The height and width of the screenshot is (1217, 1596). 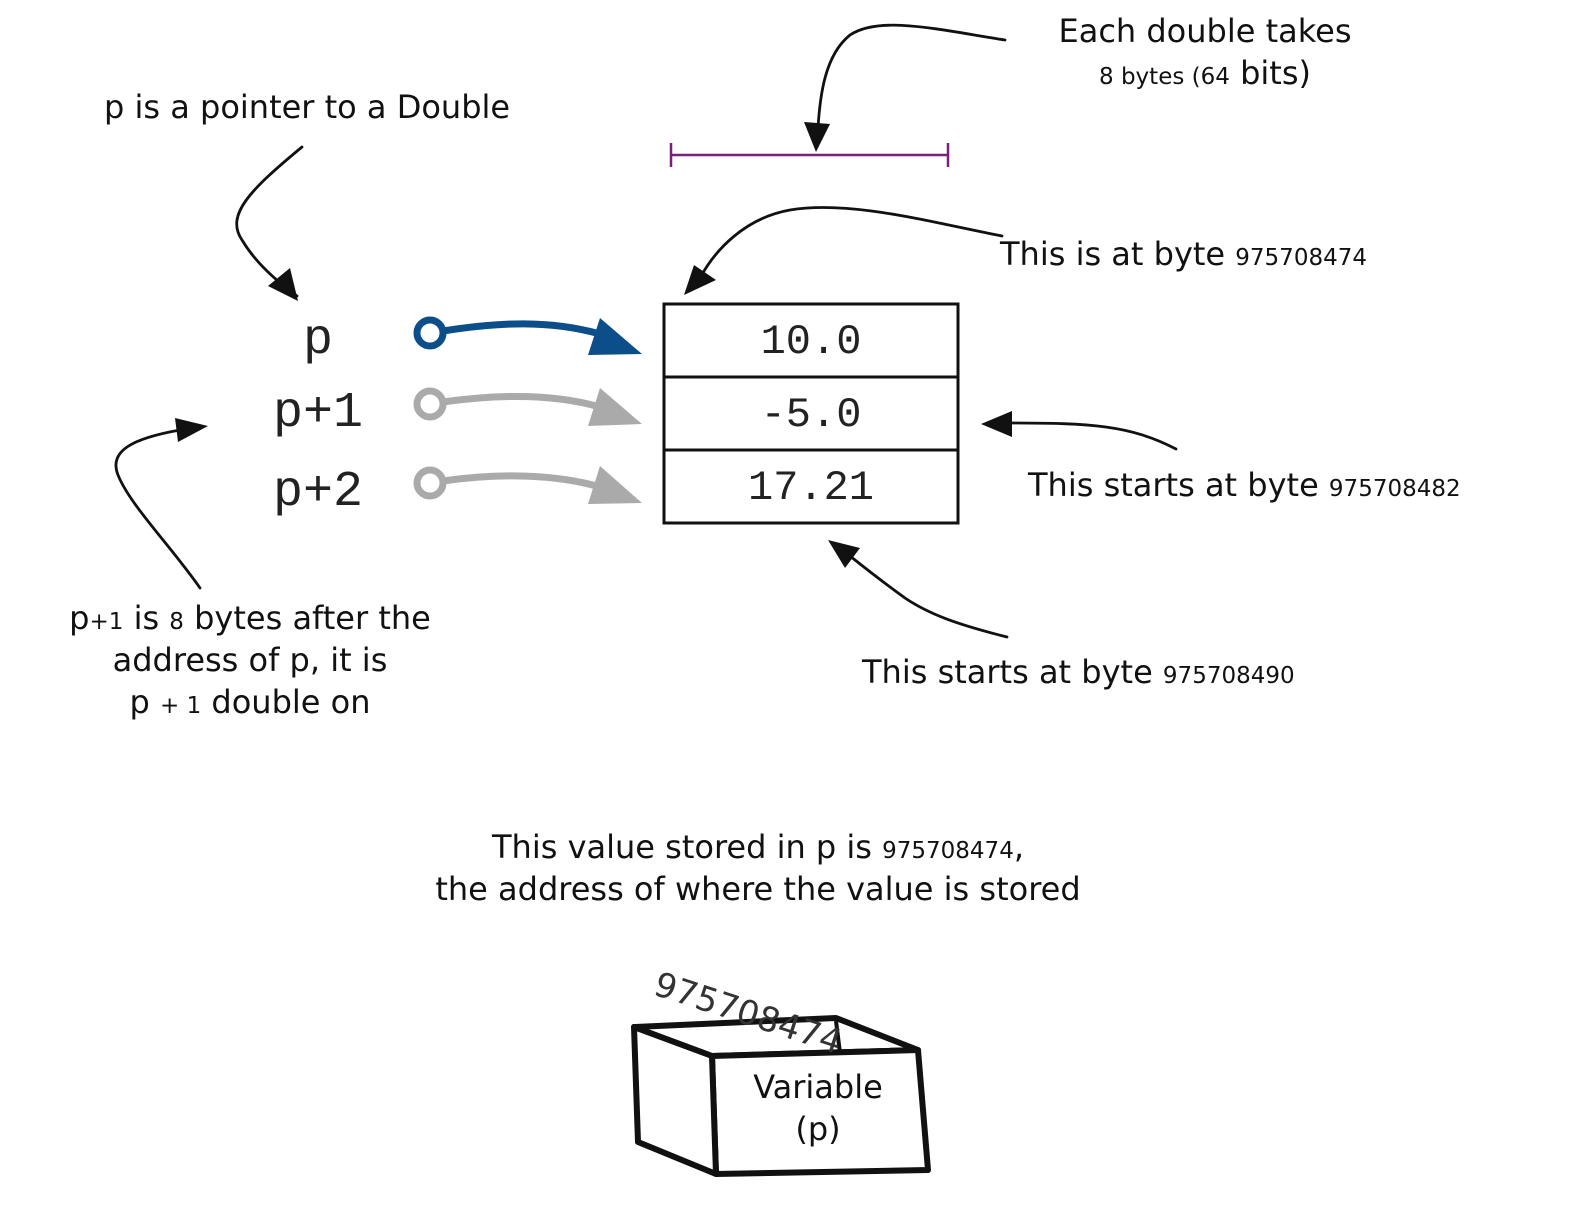 I want to click on pointer-label-p: p, so click(x=318, y=340).